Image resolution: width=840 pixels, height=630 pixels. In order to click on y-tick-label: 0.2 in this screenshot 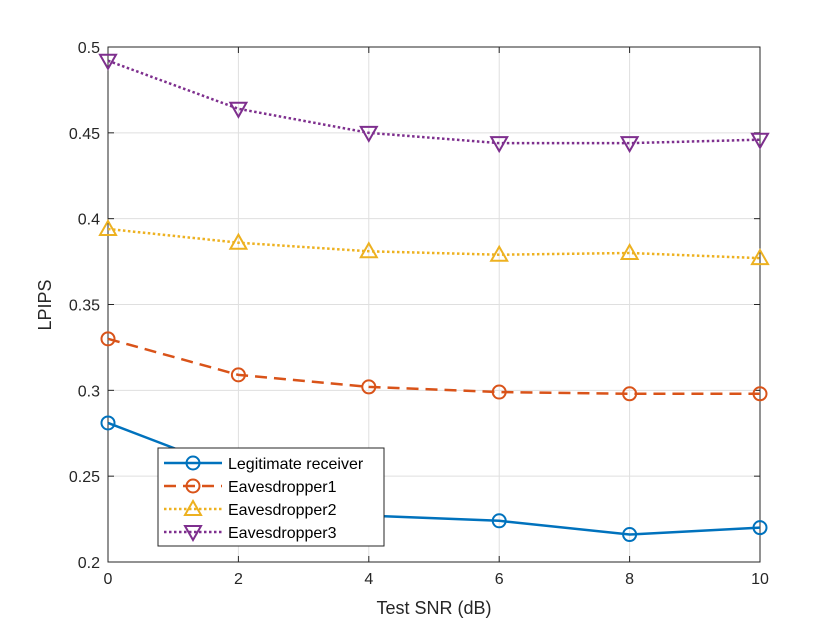, I will do `click(89, 563)`.